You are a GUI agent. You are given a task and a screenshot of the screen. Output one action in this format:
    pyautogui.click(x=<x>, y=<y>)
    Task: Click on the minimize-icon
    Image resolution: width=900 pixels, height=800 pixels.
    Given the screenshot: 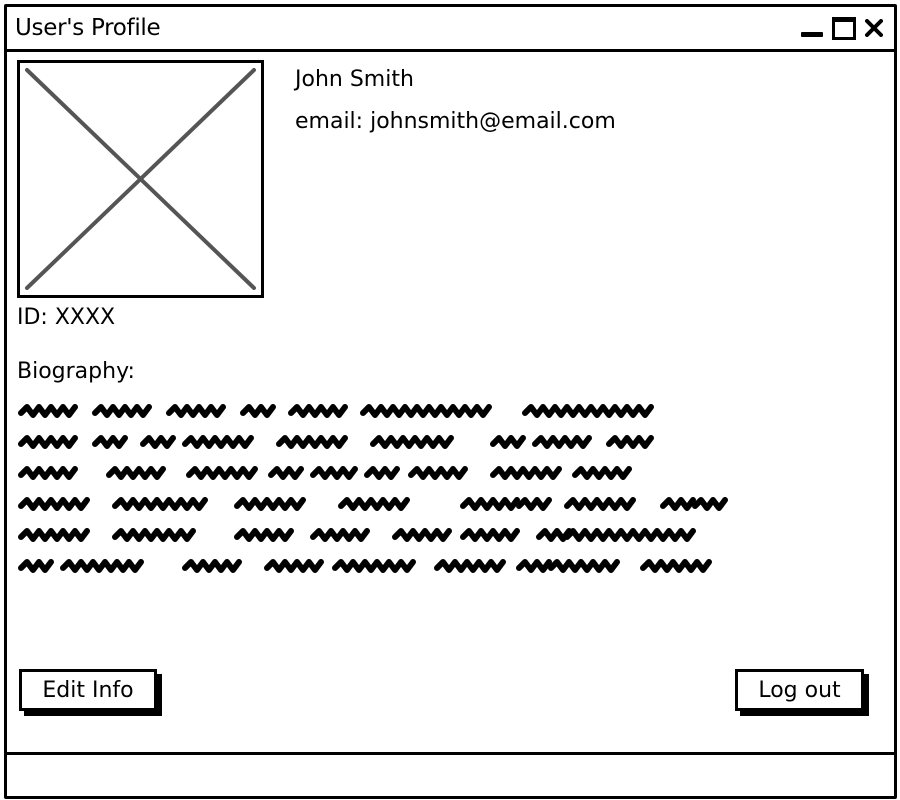 What is the action you would take?
    pyautogui.click(x=812, y=27)
    